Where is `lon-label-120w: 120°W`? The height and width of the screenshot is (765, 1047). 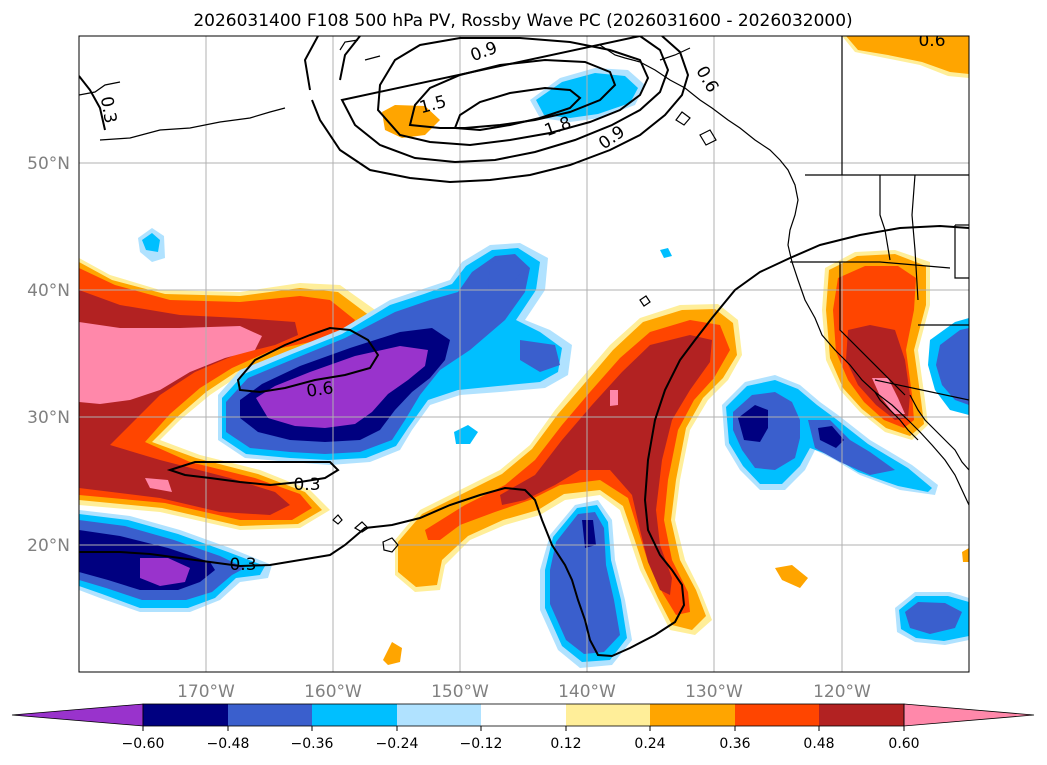 lon-label-120w: 120°W is located at coordinates (842, 692).